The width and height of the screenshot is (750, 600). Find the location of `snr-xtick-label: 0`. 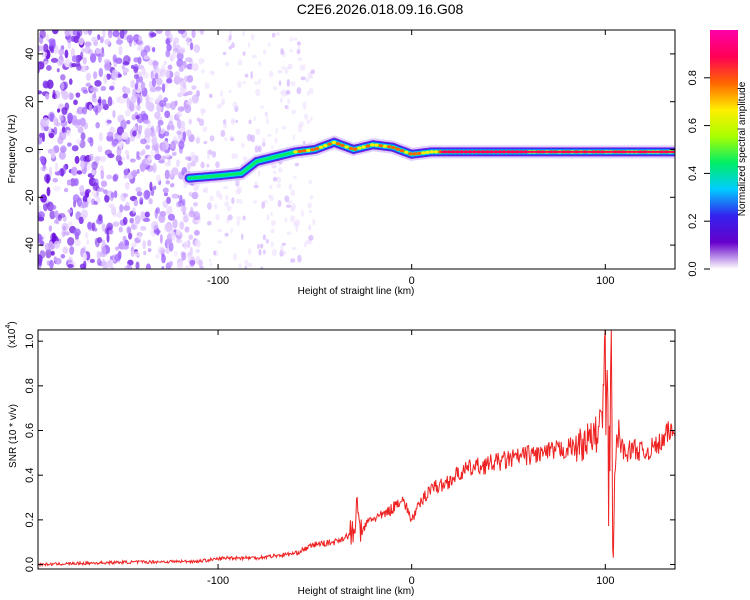

snr-xtick-label: 0 is located at coordinates (412, 581).